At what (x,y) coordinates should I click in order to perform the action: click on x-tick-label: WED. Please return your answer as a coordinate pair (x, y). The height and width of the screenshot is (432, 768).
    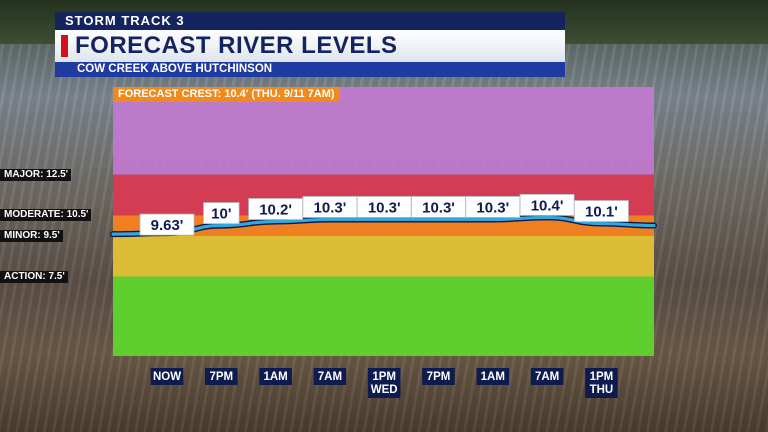
    Looking at the image, I should click on (384, 390).